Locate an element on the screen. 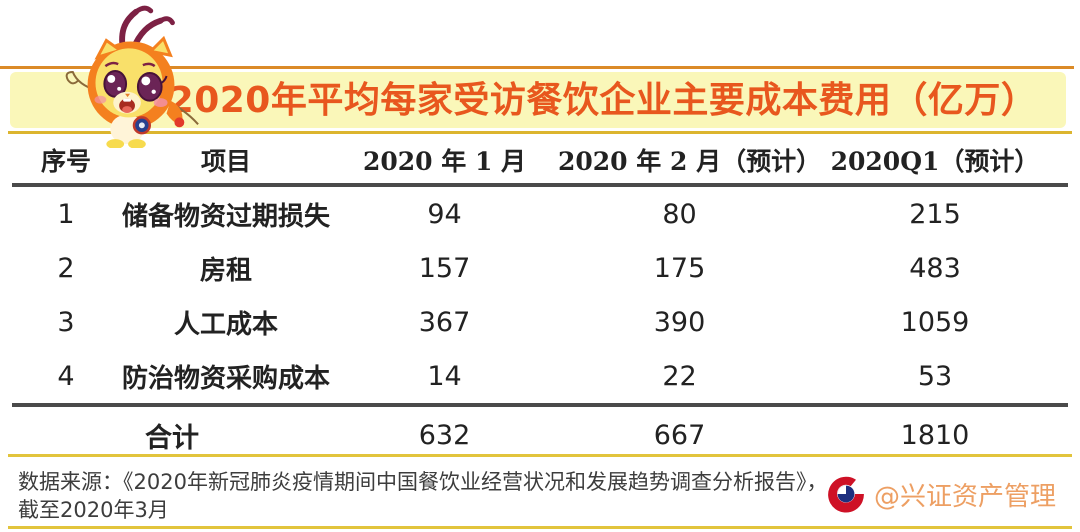  item-cell: 人工成本 is located at coordinates (225, 324).